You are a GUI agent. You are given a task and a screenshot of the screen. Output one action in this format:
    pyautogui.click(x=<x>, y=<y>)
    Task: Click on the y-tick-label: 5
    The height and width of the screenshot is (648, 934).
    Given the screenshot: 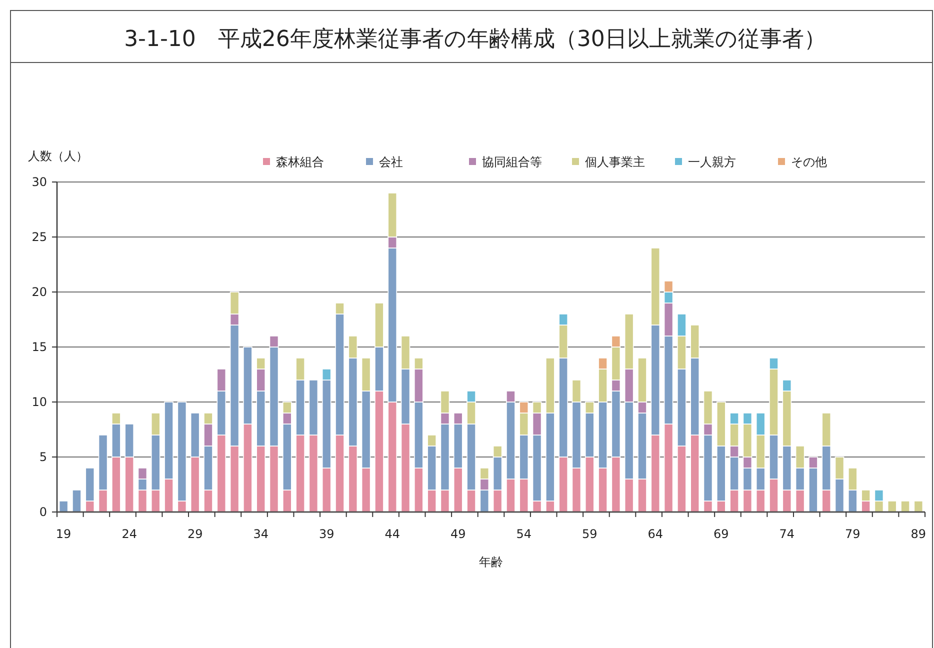 What is the action you would take?
    pyautogui.click(x=43, y=457)
    